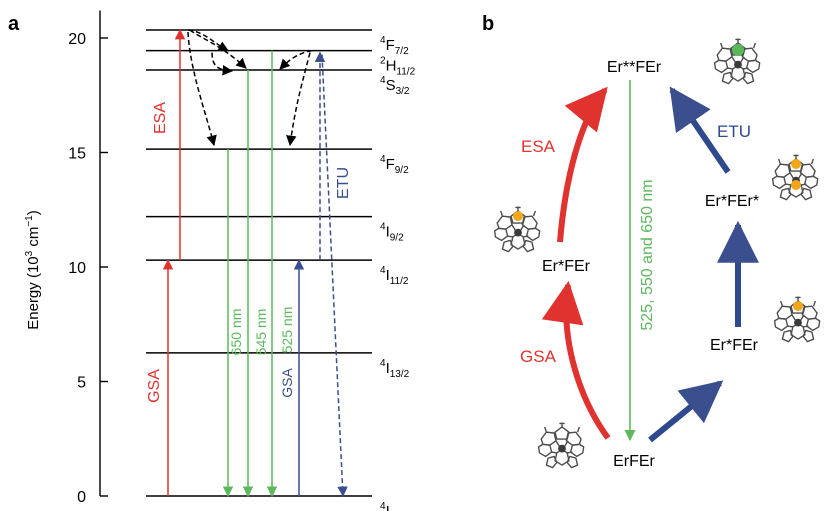 The image size is (824, 511). What do you see at coordinates (88, 258) in the screenshot?
I see `energy-axis: 0 5 10 15 20` at bounding box center [88, 258].